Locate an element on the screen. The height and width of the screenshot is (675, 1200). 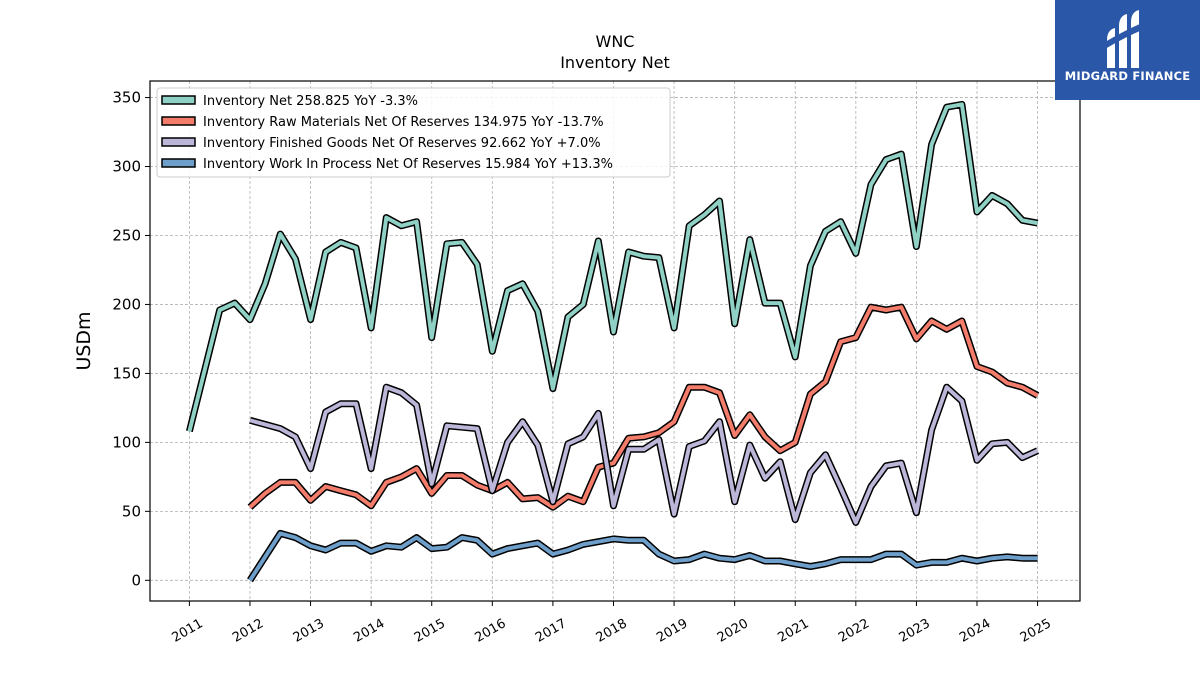
y-tick-label: 300 is located at coordinates (126, 167).